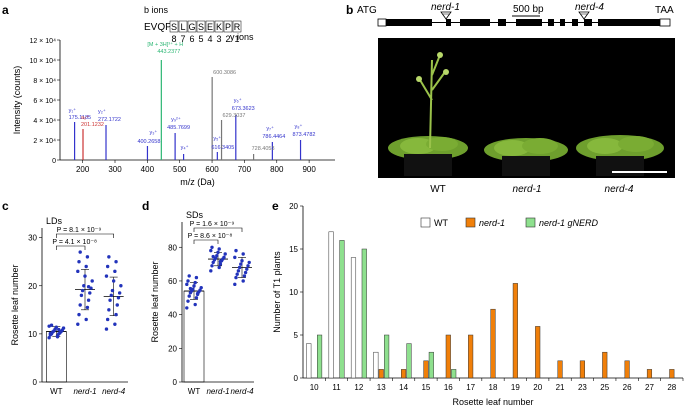  Describe the element at coordinates (158, 27) in the screenshot. I see `peptide-prefix: EVQP` at that location.